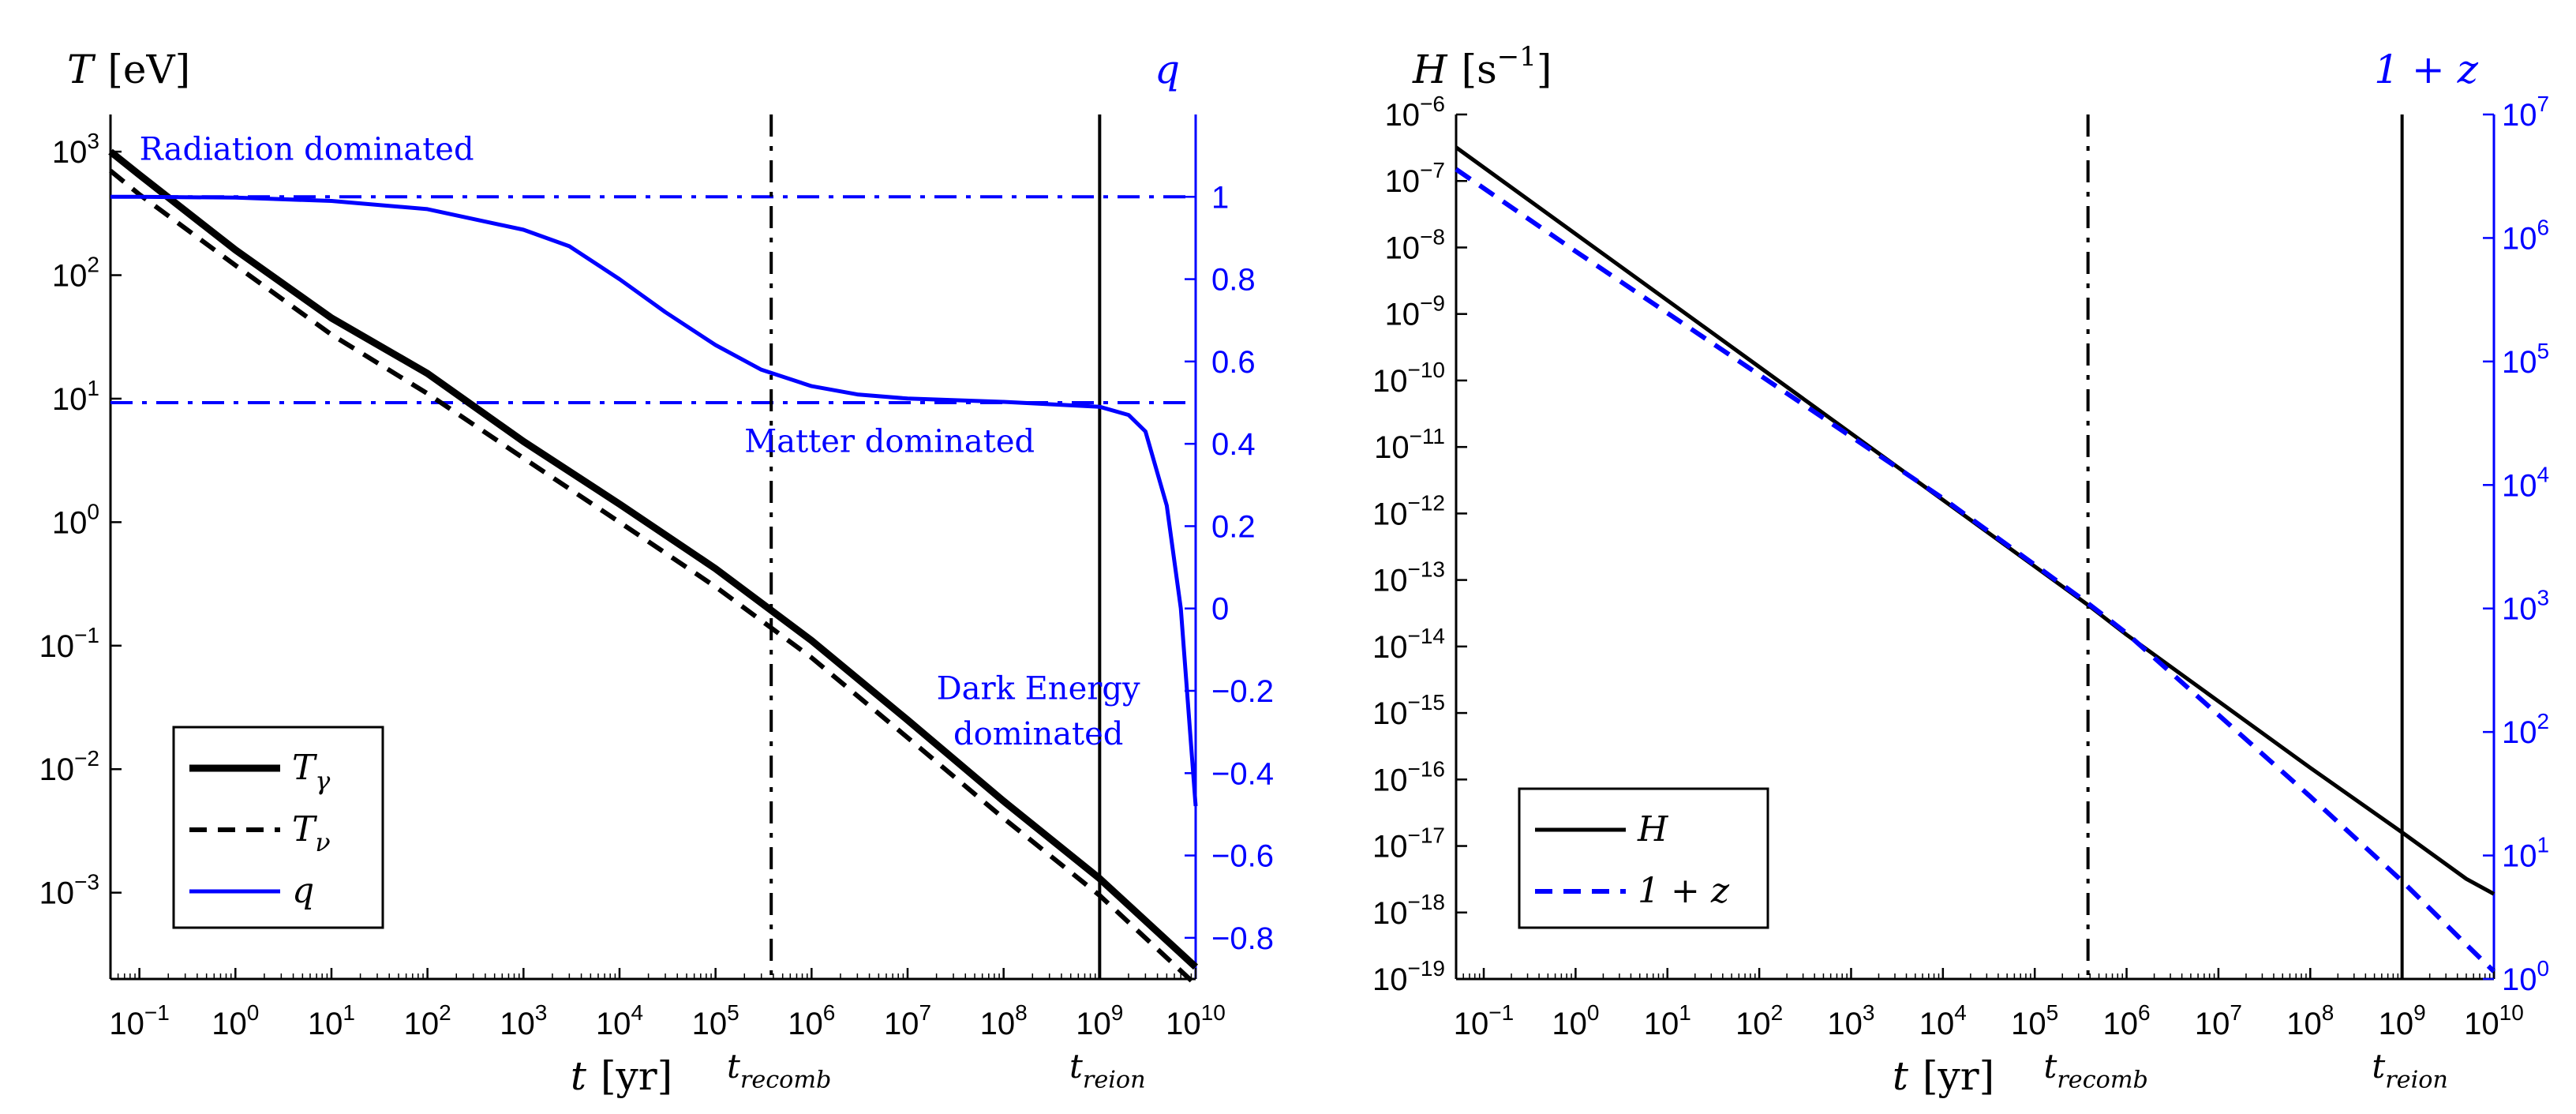 The image size is (2576, 1114). What do you see at coordinates (93, 511) in the screenshot?
I see `y-tick-label-exp: 0` at bounding box center [93, 511].